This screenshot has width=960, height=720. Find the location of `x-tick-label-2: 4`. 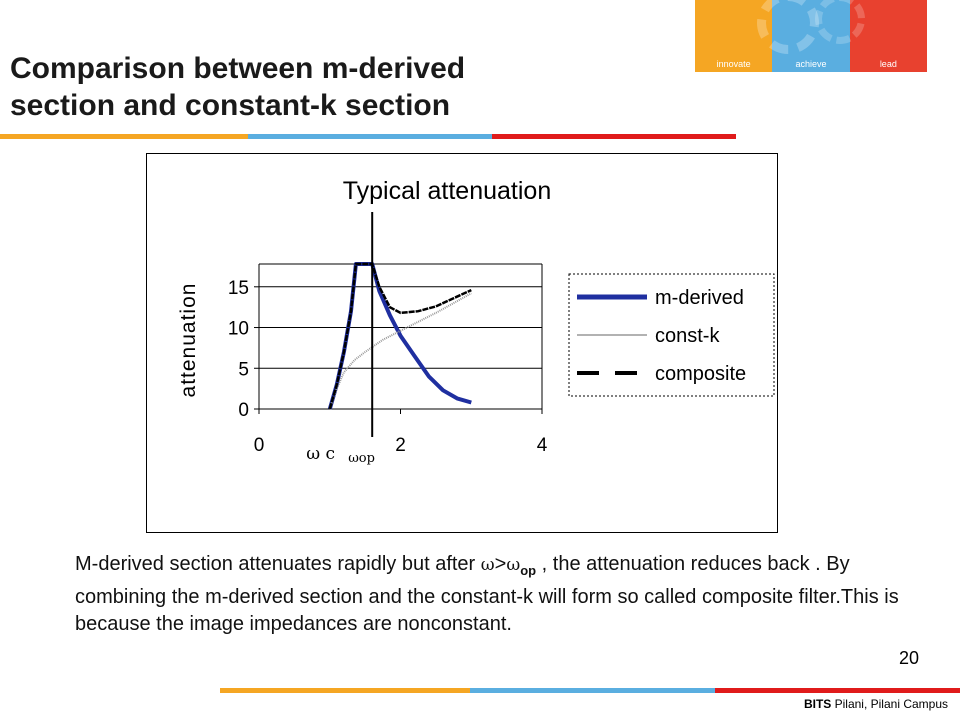

x-tick-label-2: 4 is located at coordinates (542, 445).